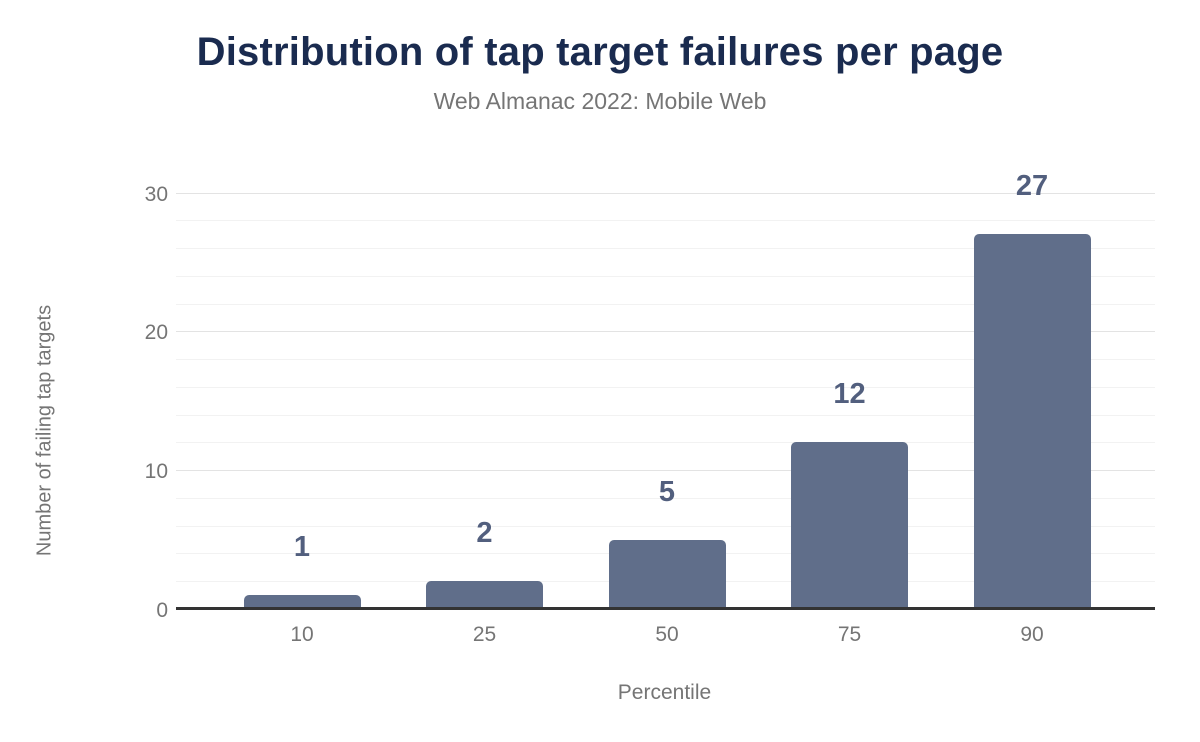 This screenshot has height=742, width=1200. Describe the element at coordinates (44, 430) in the screenshot. I see `y-axis-title: Number of failing tap targets` at that location.